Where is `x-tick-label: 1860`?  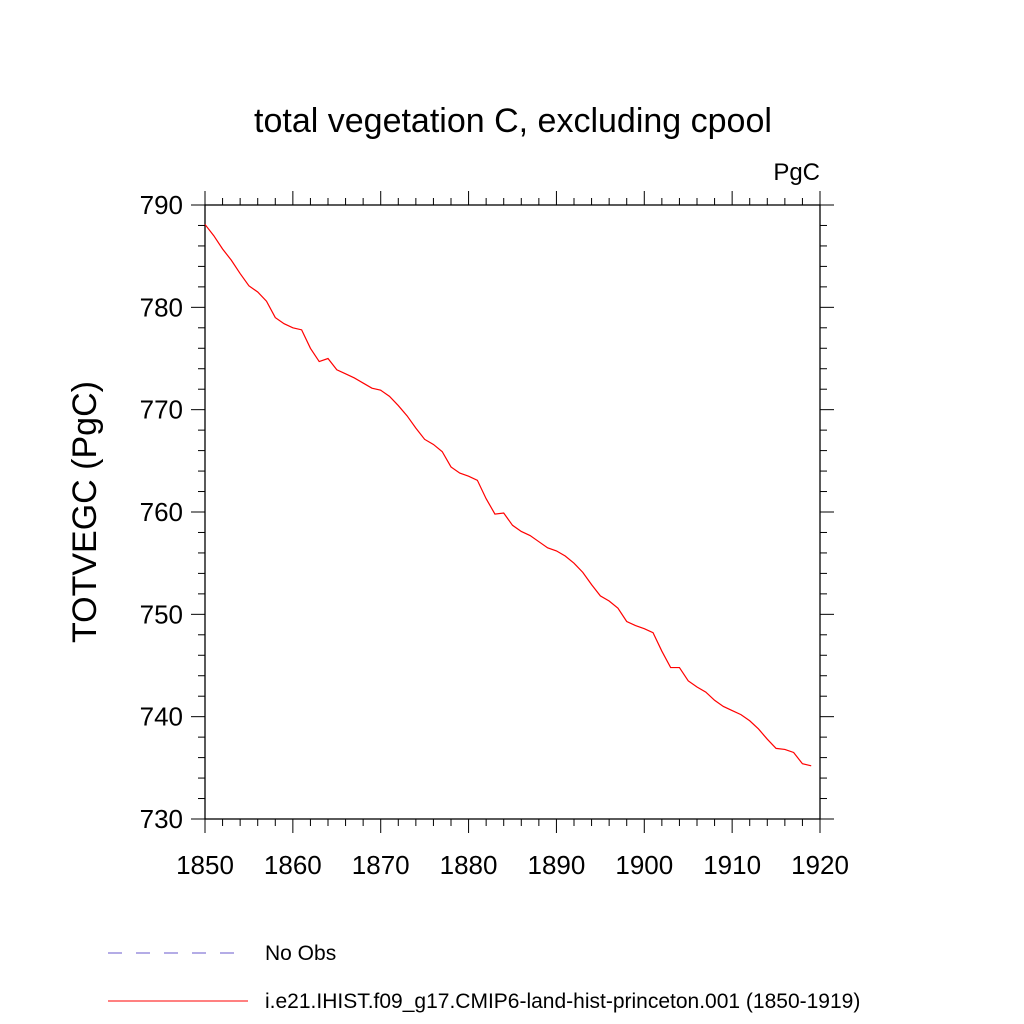 x-tick-label: 1860 is located at coordinates (293, 865).